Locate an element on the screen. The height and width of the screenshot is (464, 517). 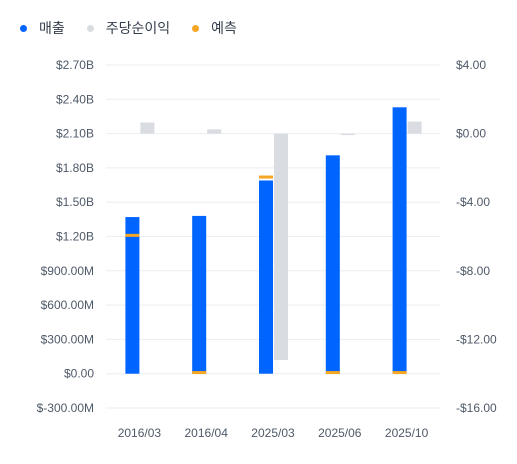
left-axis-tick-label: $600.00M is located at coordinates (67, 305).